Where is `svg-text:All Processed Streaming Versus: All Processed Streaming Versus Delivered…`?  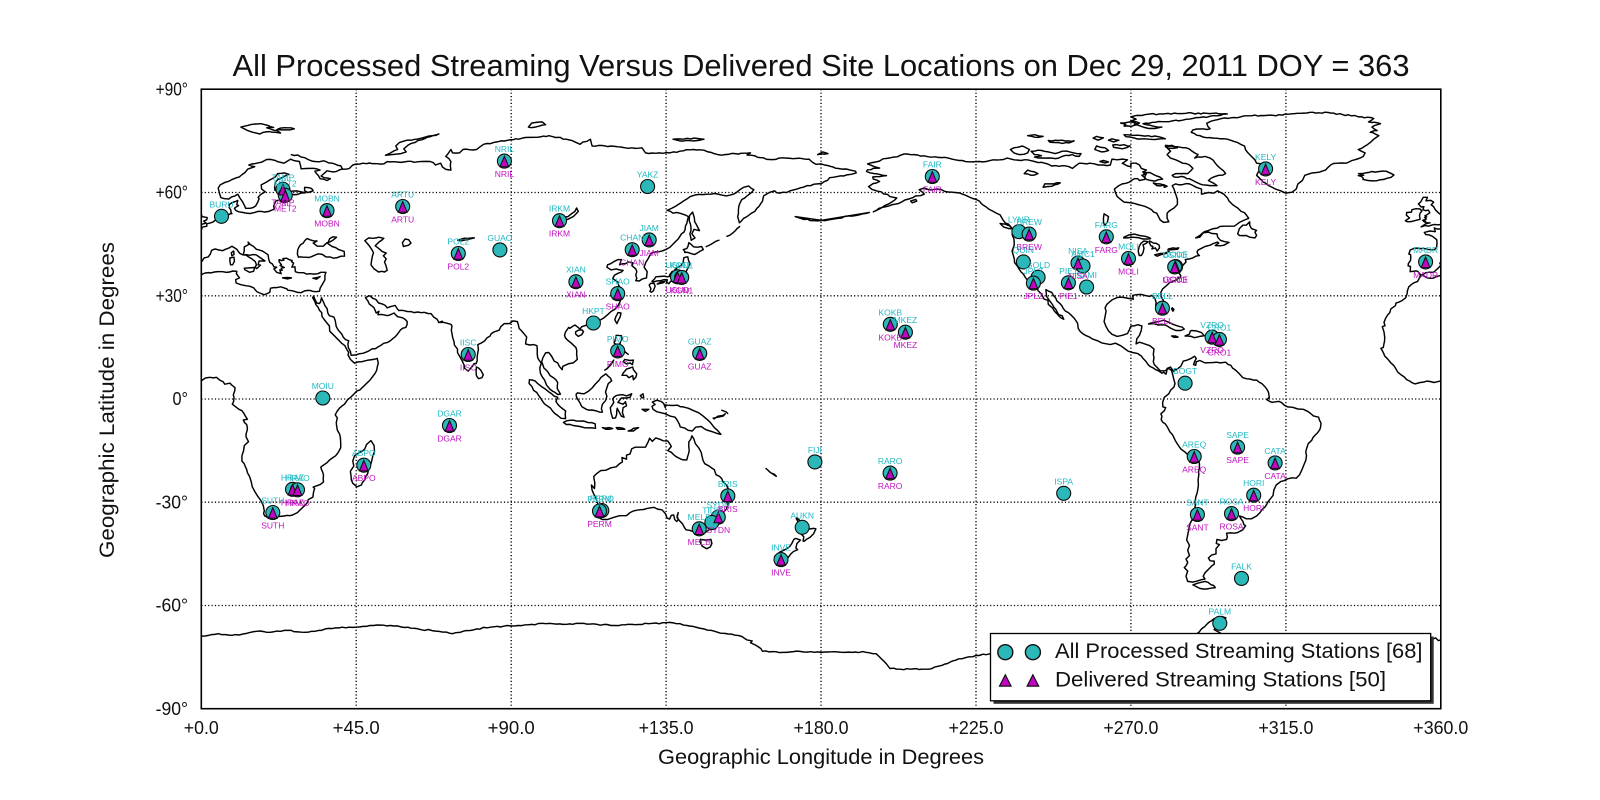
svg-text:All Processed Streaming Versus: All Processed Streaming Versus Delivered… is located at coordinates (821, 65).